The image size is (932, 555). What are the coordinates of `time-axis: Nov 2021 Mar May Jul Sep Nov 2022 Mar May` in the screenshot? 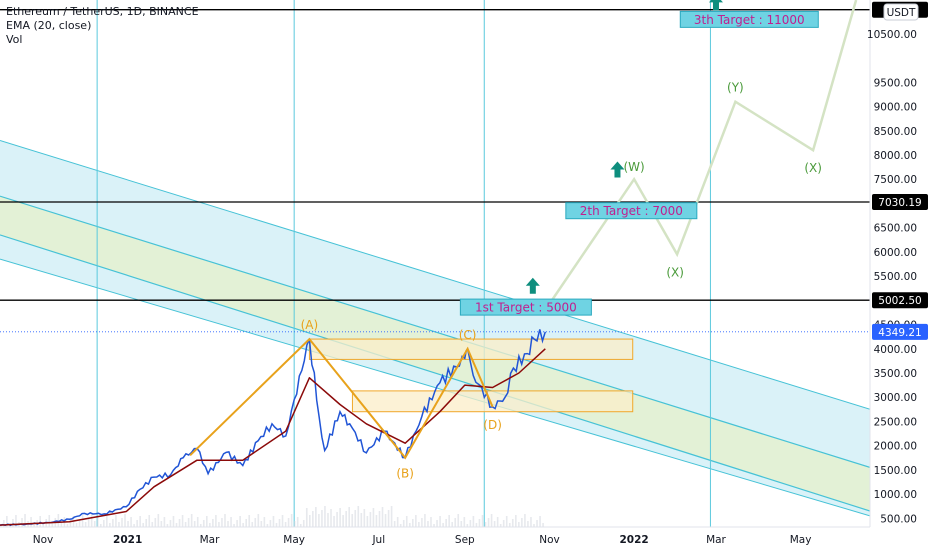 It's located at (466, 538).